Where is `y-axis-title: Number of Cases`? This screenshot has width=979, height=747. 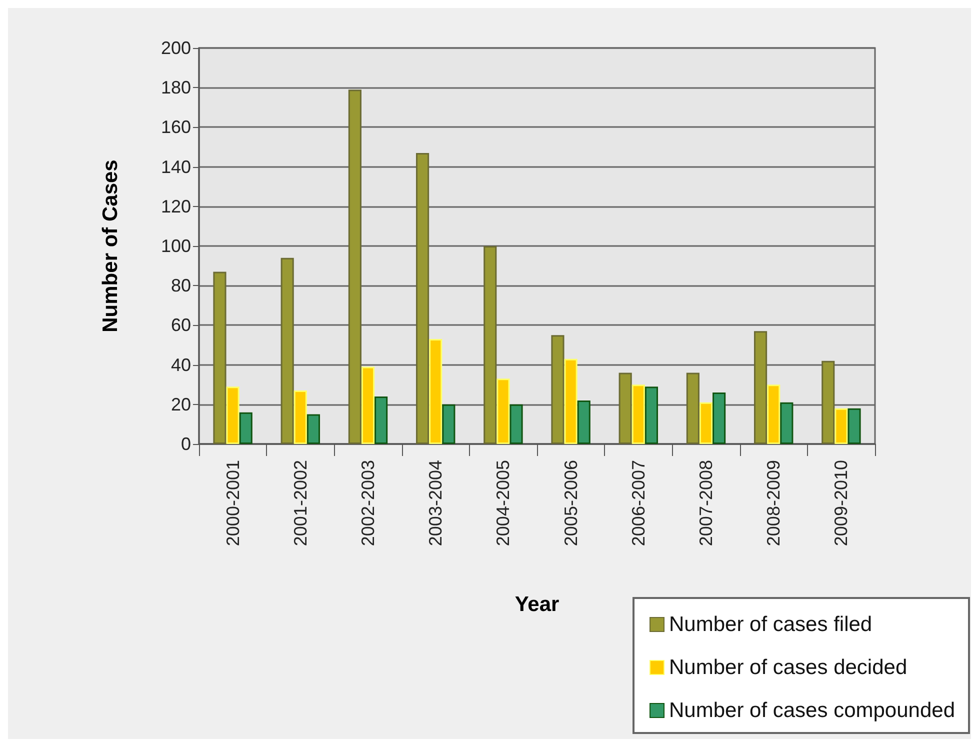 y-axis-title: Number of Cases is located at coordinates (110, 246).